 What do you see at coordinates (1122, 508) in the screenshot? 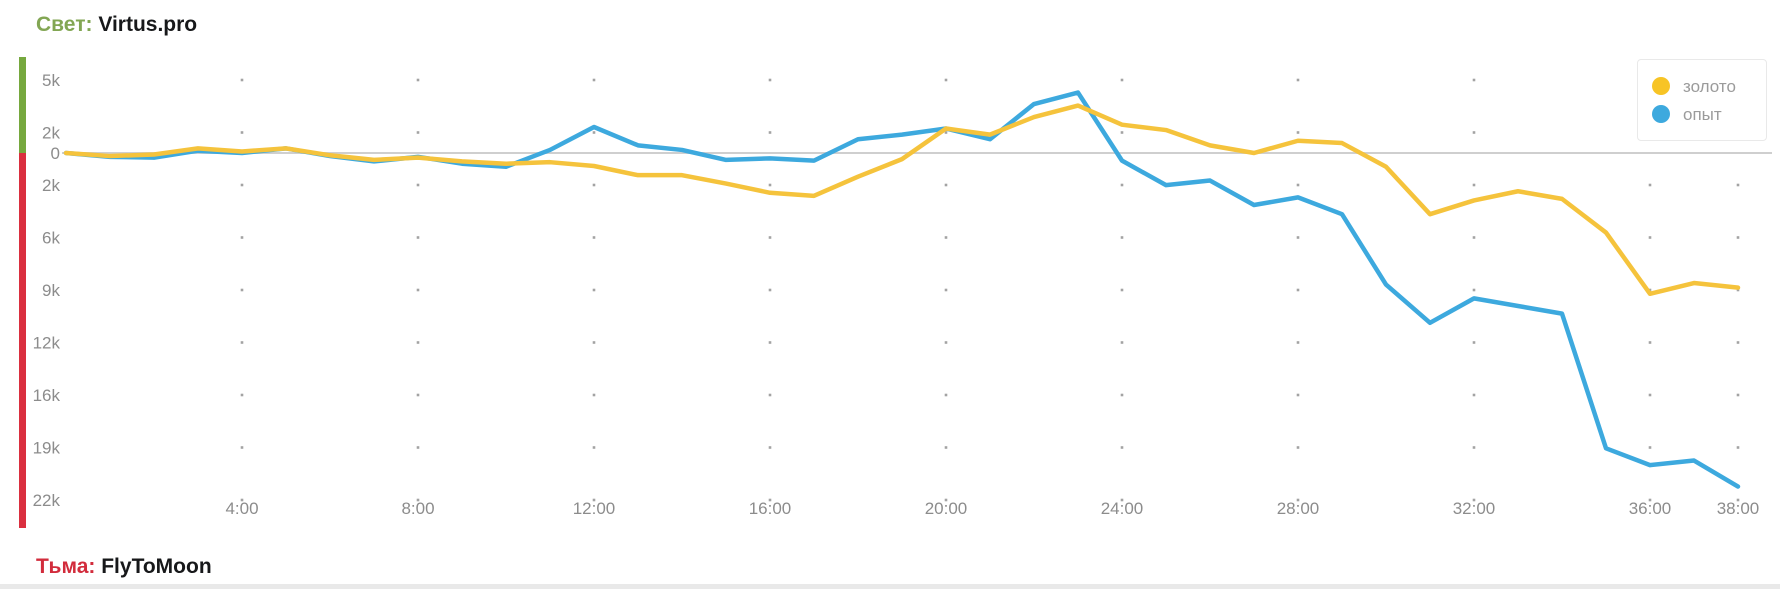
I see `x-axis-label: 24:00` at bounding box center [1122, 508].